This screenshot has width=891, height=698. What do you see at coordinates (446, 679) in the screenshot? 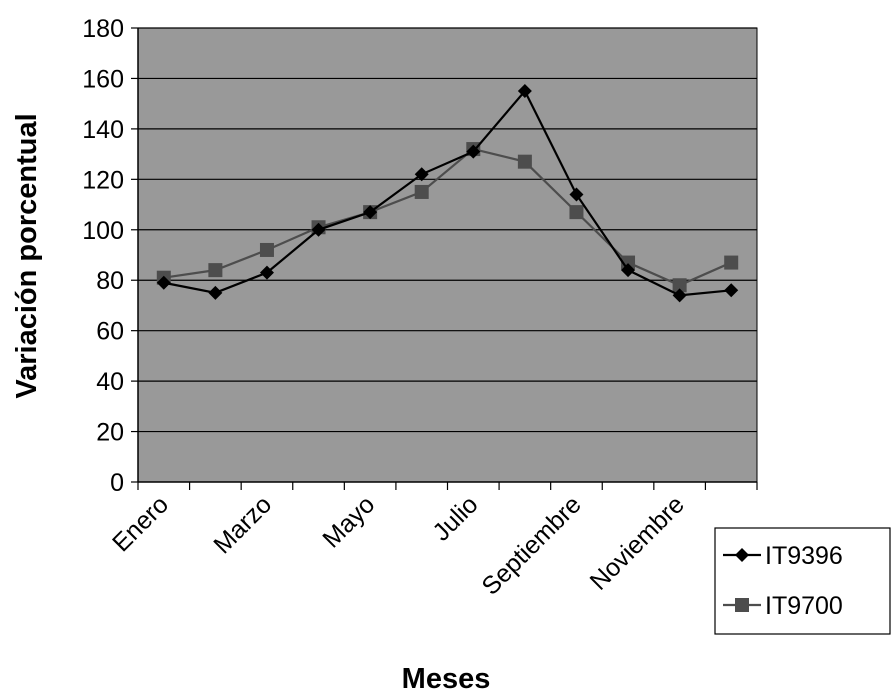
I see `x-axis-title: Meses` at bounding box center [446, 679].